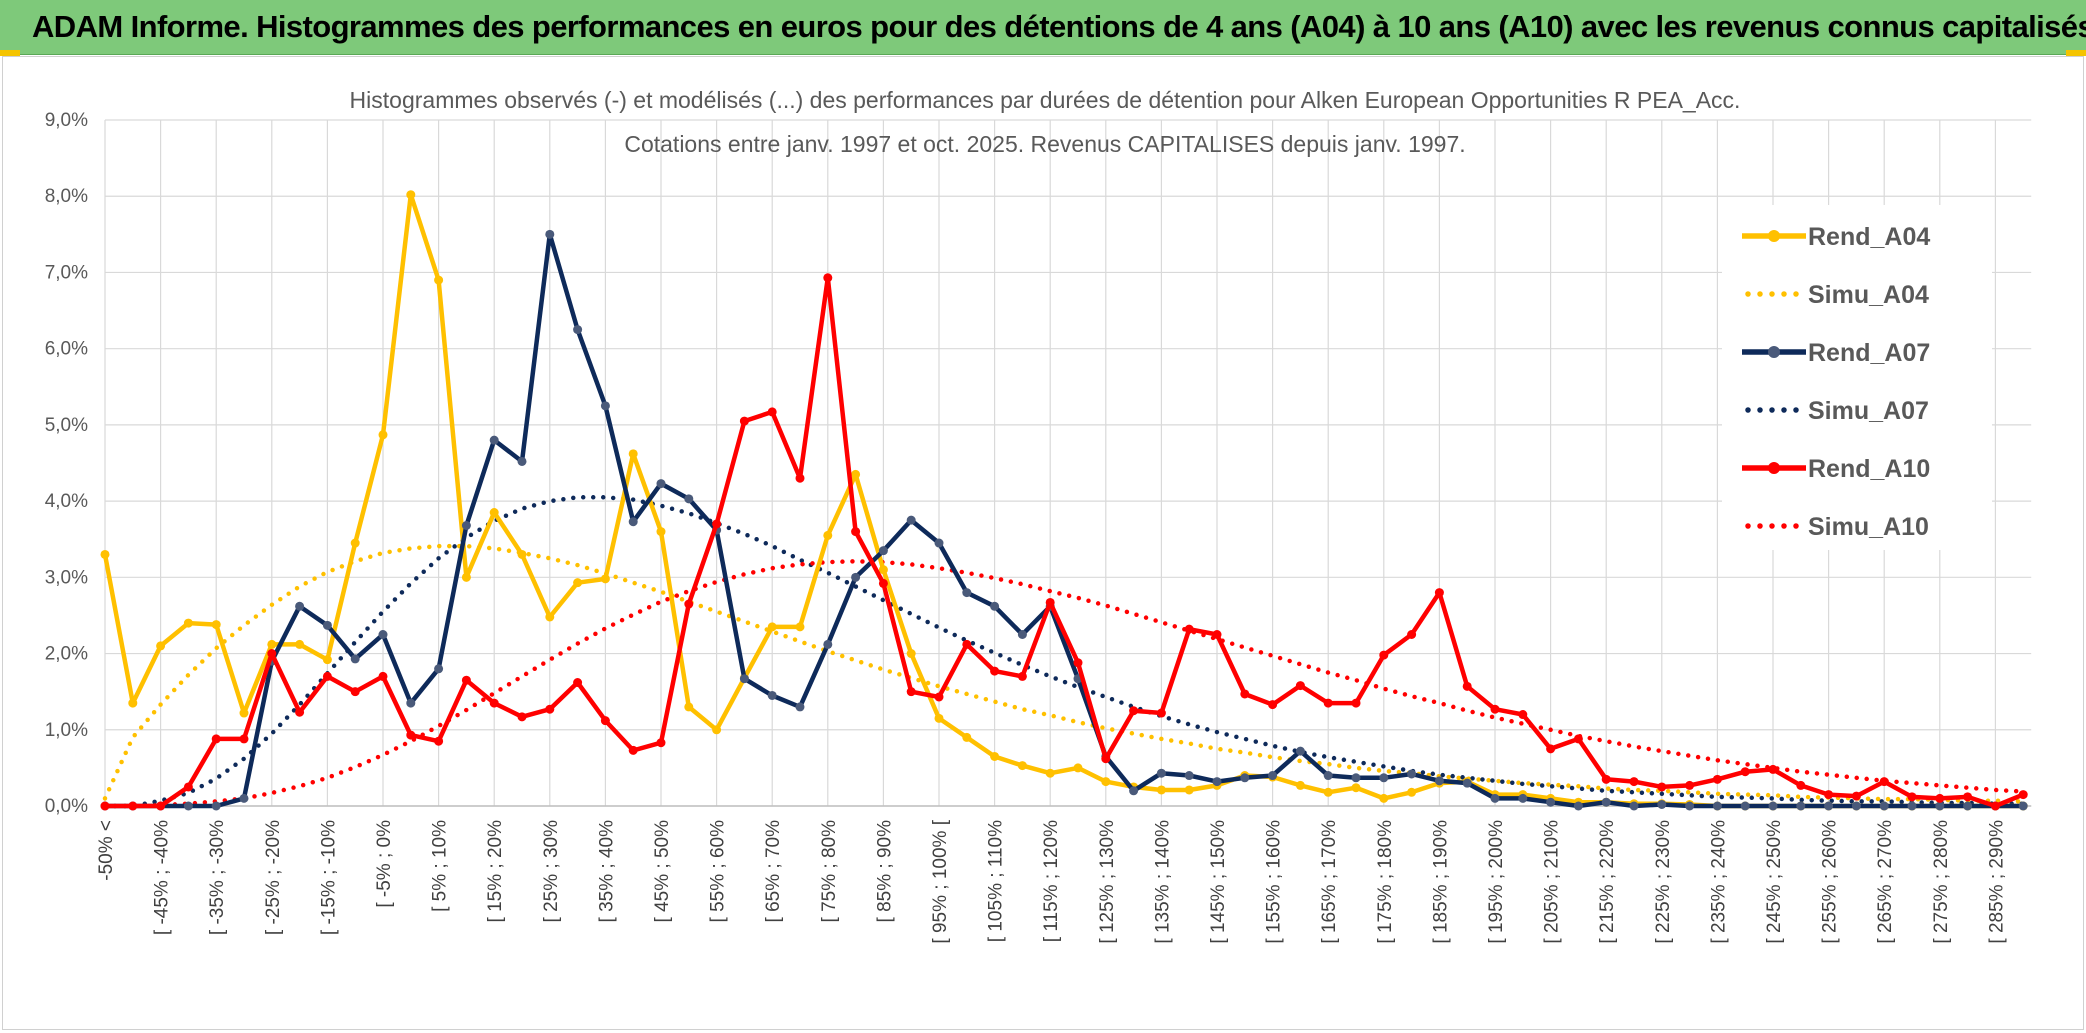 The height and width of the screenshot is (1033, 2086). Describe the element at coordinates (66, 272) in the screenshot. I see `y-tick-label: 7,0%` at that location.